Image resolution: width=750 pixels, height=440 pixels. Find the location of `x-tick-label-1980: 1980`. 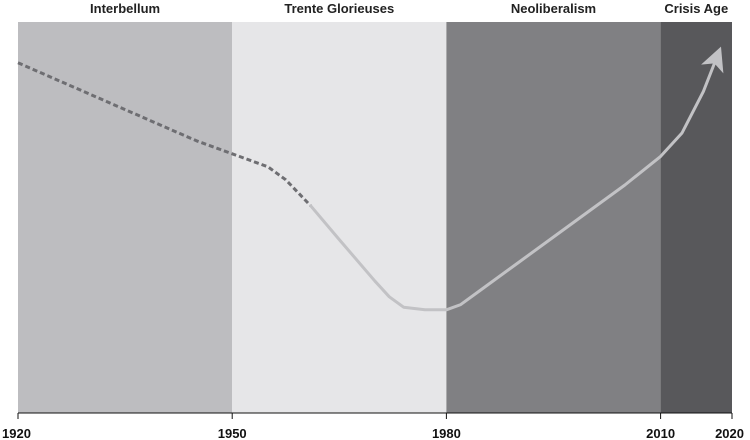

x-tick-label-1980: 1980 is located at coordinates (446, 433).